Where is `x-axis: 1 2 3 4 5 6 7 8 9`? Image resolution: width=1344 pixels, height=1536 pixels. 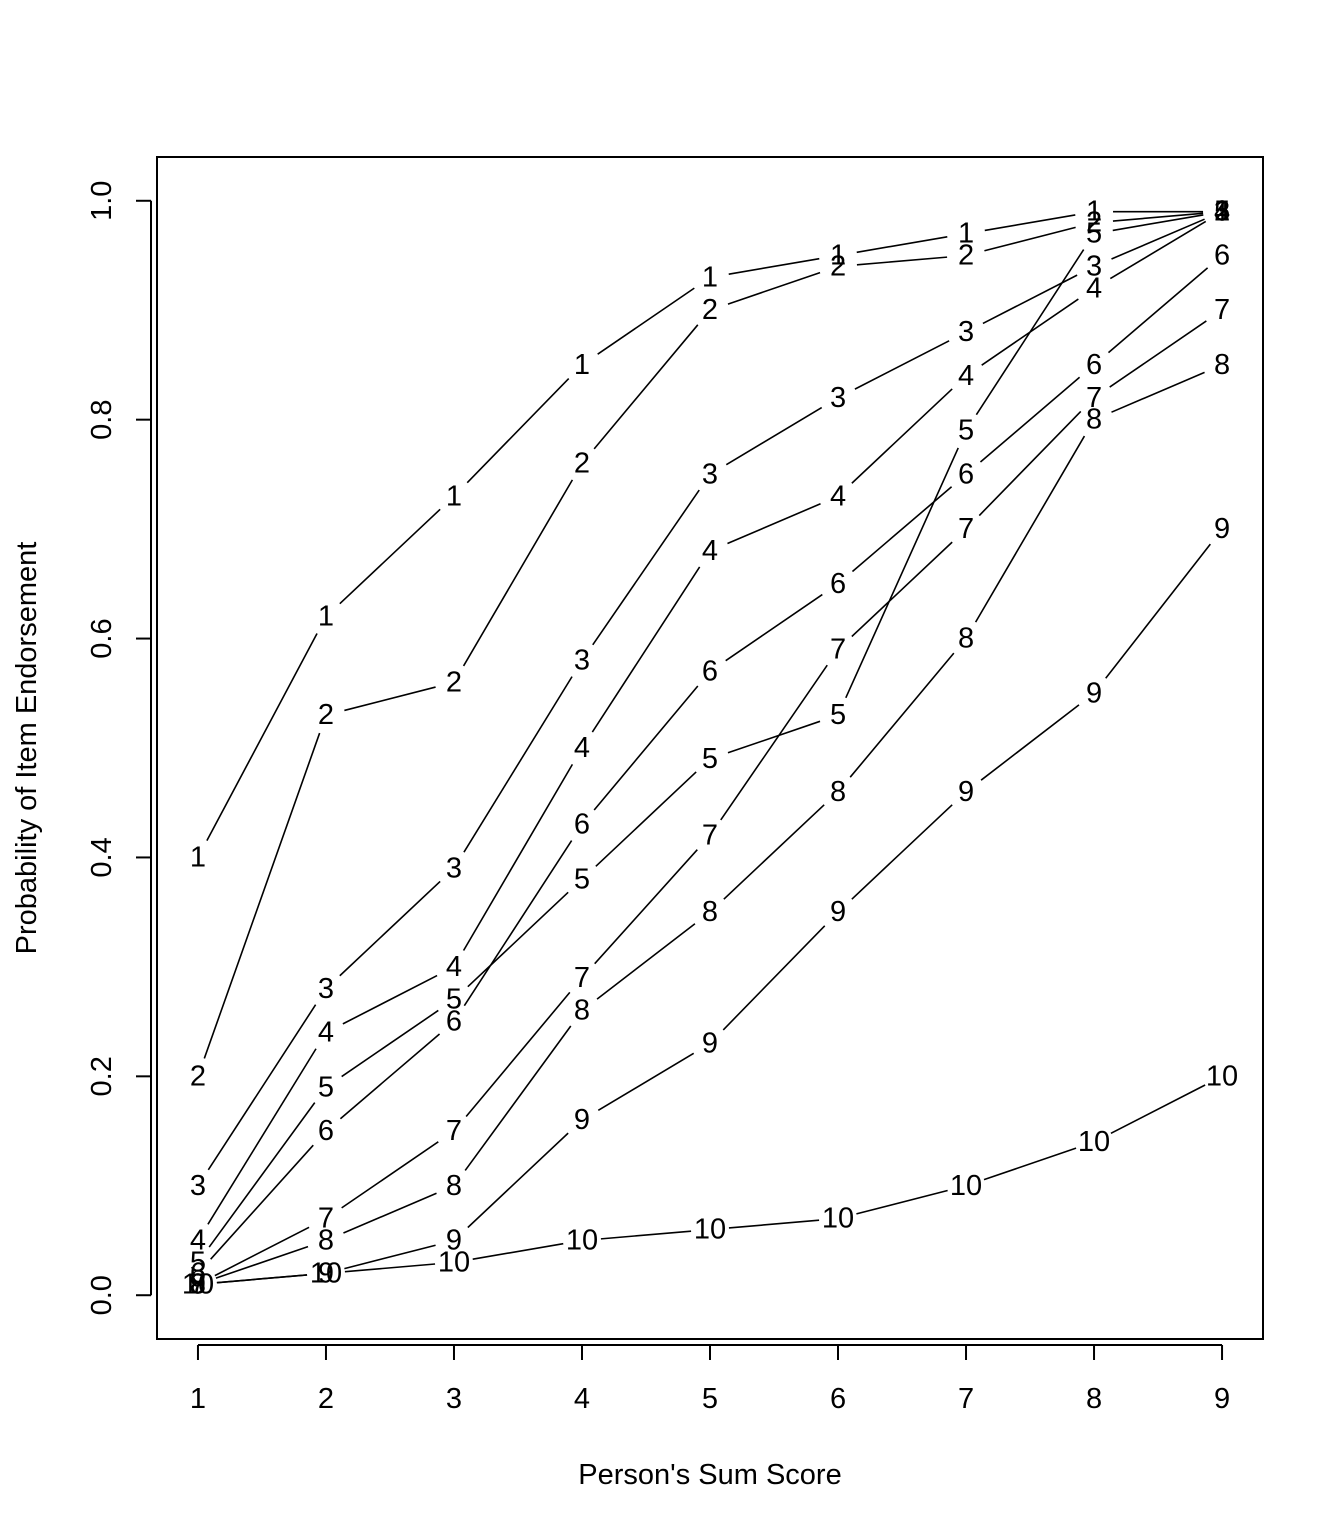 x-axis: 1 2 3 4 5 6 7 8 9 is located at coordinates (710, 1379).